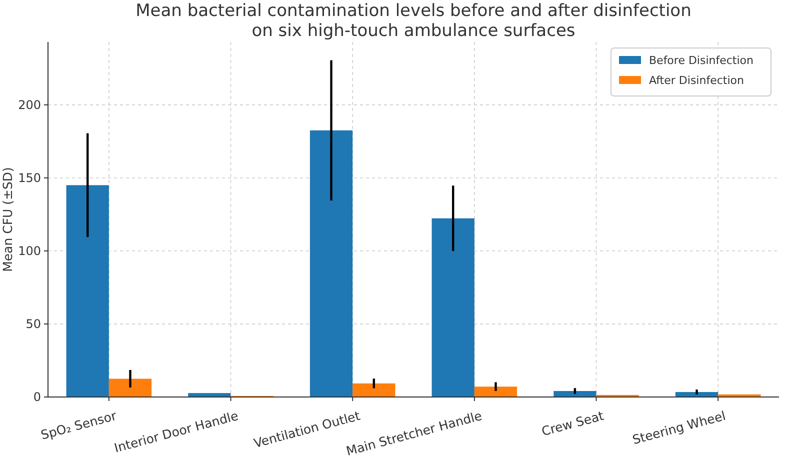 This screenshot has width=794, height=464. What do you see at coordinates (79, 425) in the screenshot?
I see `x-tick-label: SpO₂ Sensor` at bounding box center [79, 425].